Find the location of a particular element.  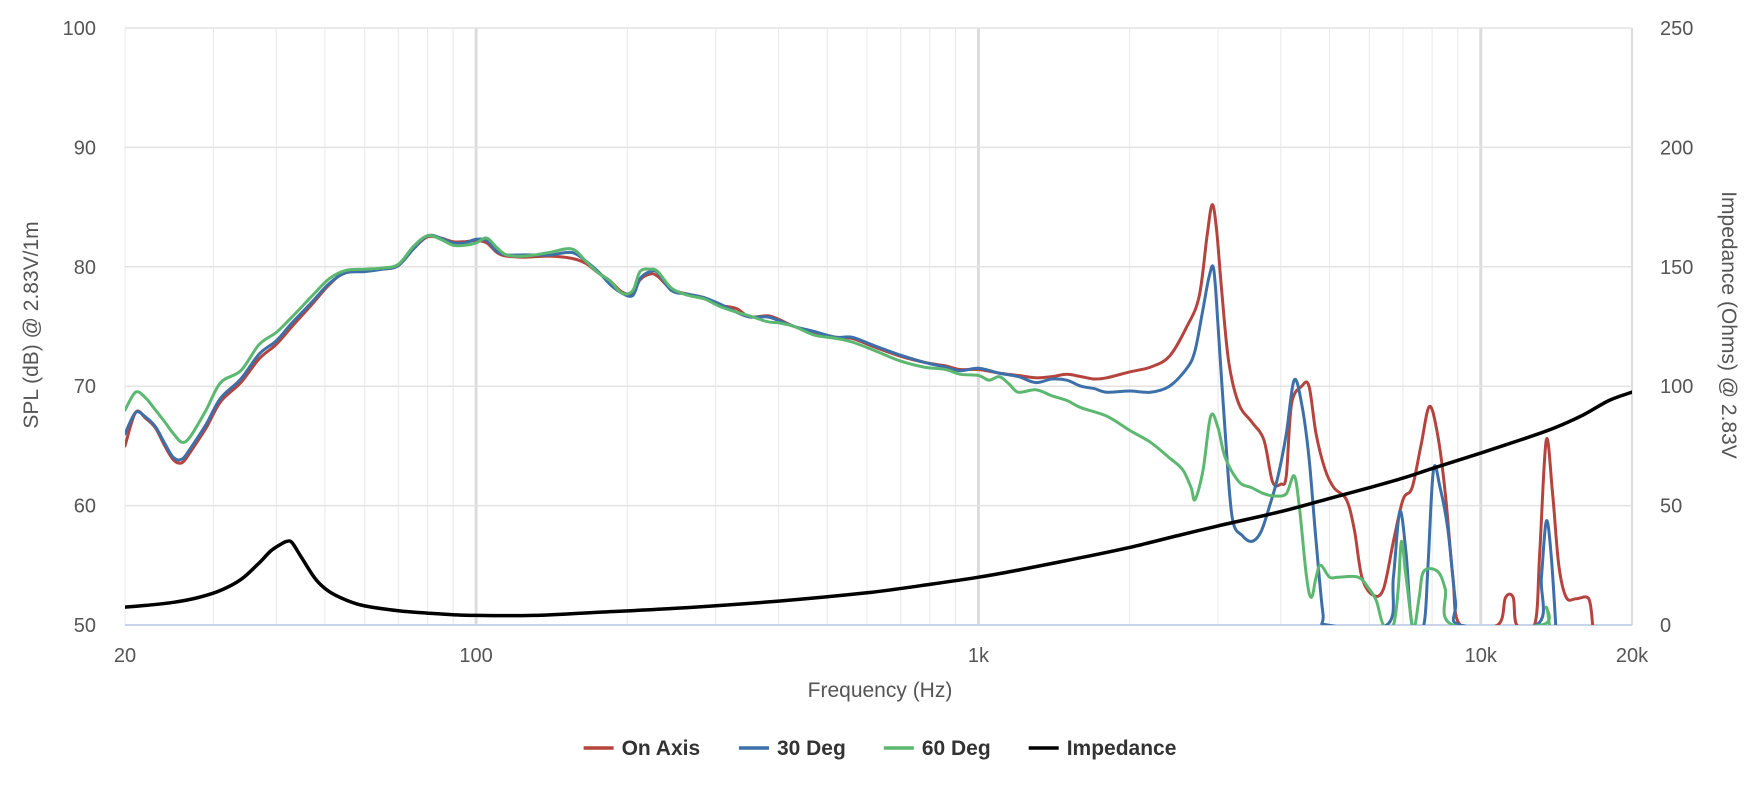

x-tick-label: 100 is located at coordinates (475, 656).